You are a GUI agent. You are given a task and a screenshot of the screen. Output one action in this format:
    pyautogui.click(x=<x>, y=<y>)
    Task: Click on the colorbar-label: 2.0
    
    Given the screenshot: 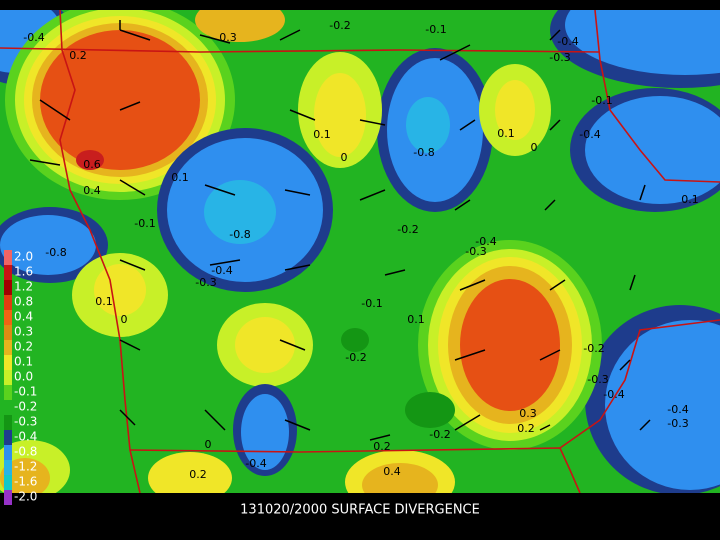 What is the action you would take?
    pyautogui.click(x=23, y=257)
    